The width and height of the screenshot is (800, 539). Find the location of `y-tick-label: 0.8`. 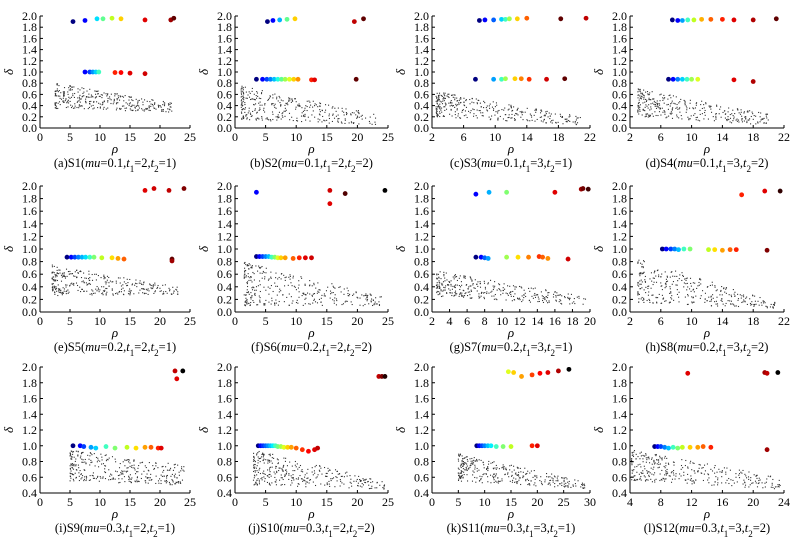

y-tick-label: 0.8 is located at coordinates (421, 262).